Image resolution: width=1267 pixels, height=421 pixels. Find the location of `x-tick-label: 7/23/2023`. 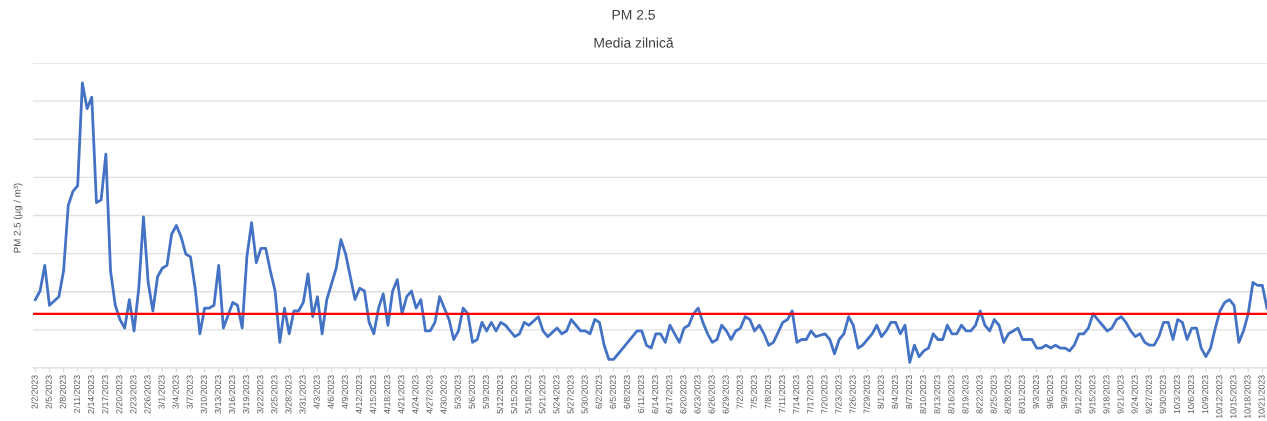

x-tick-label: 7/23/2023 is located at coordinates (838, 394).